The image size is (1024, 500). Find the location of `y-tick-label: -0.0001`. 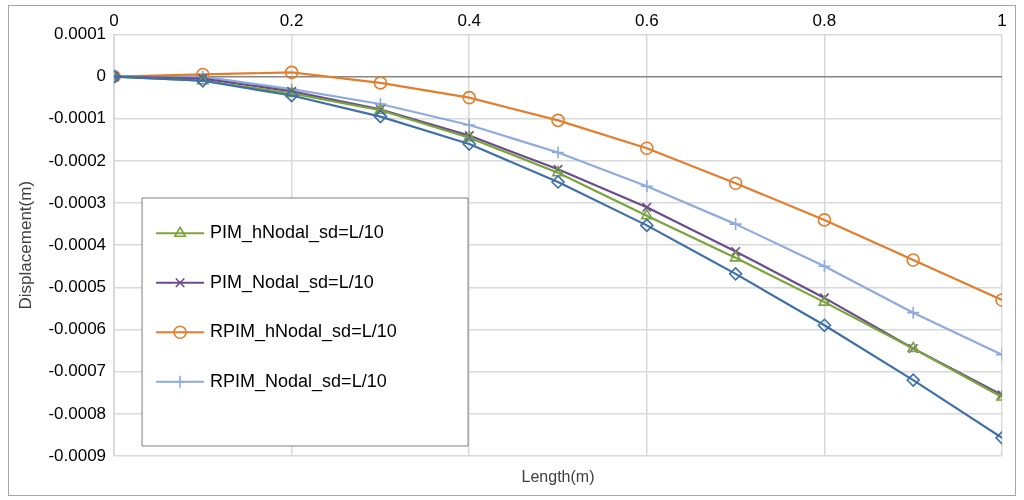

y-tick-label: -0.0001 is located at coordinates (77, 118).